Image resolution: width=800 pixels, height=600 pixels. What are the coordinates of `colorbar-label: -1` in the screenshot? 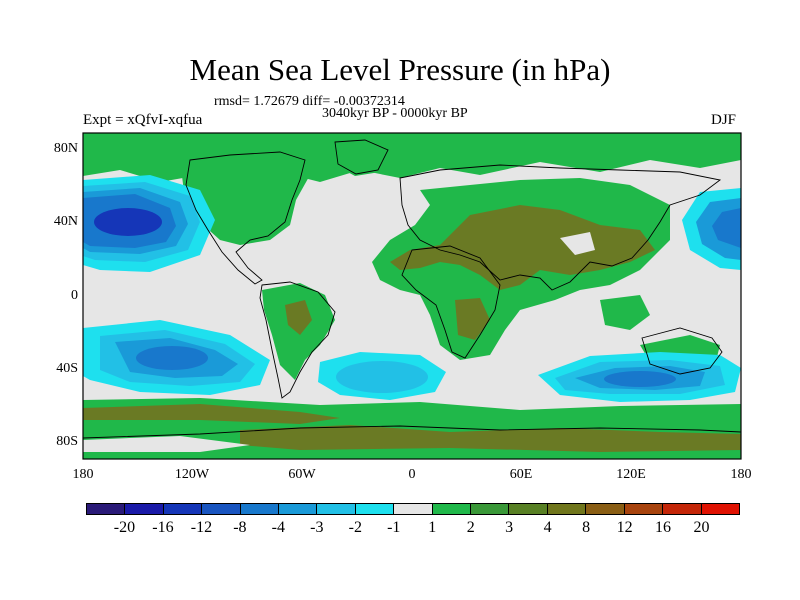 It's located at (394, 527).